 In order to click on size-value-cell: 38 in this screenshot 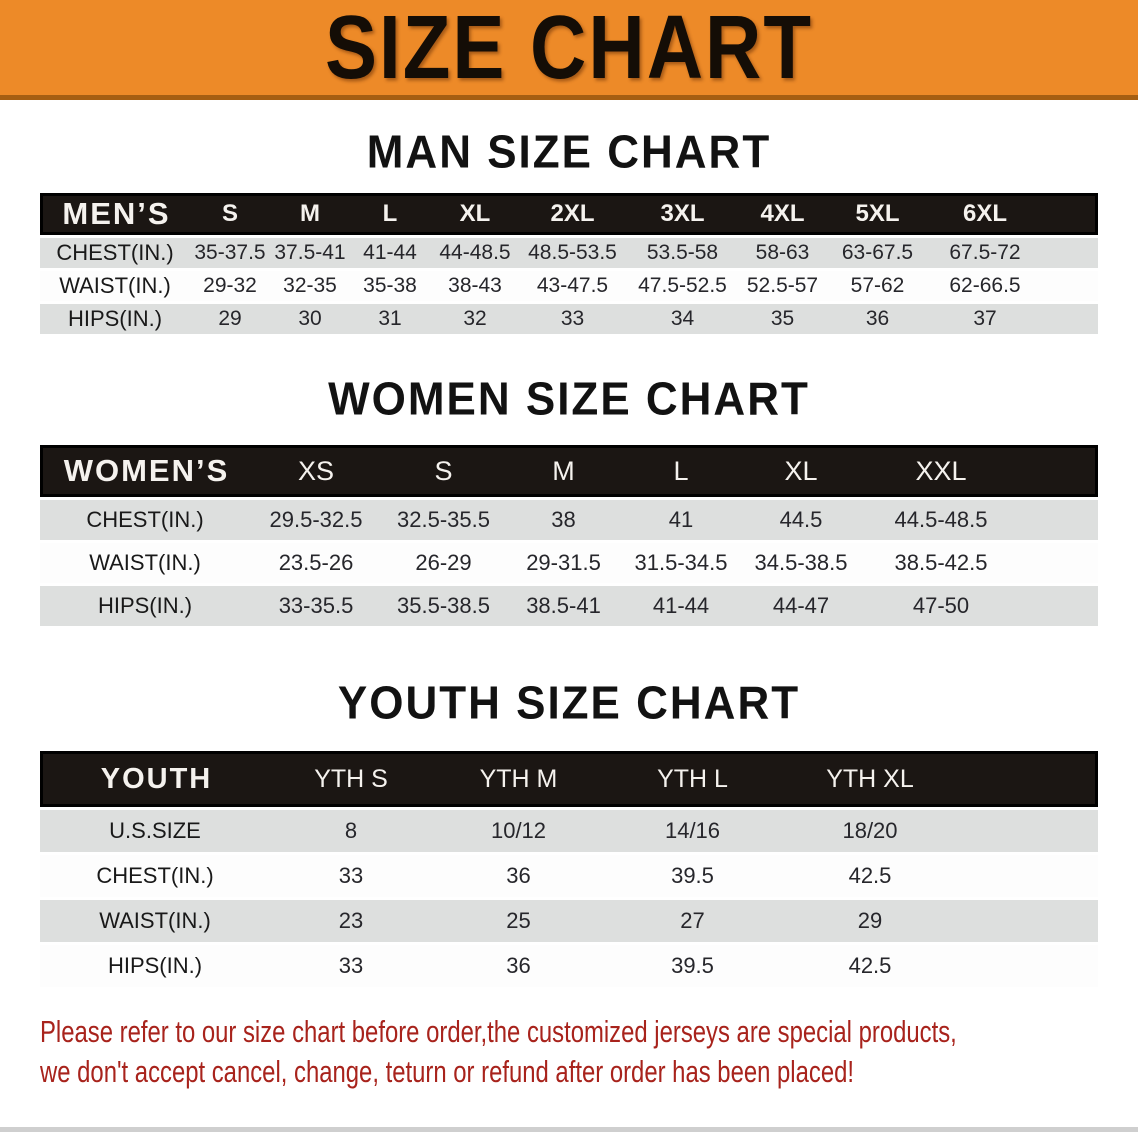, I will do `click(563, 520)`.